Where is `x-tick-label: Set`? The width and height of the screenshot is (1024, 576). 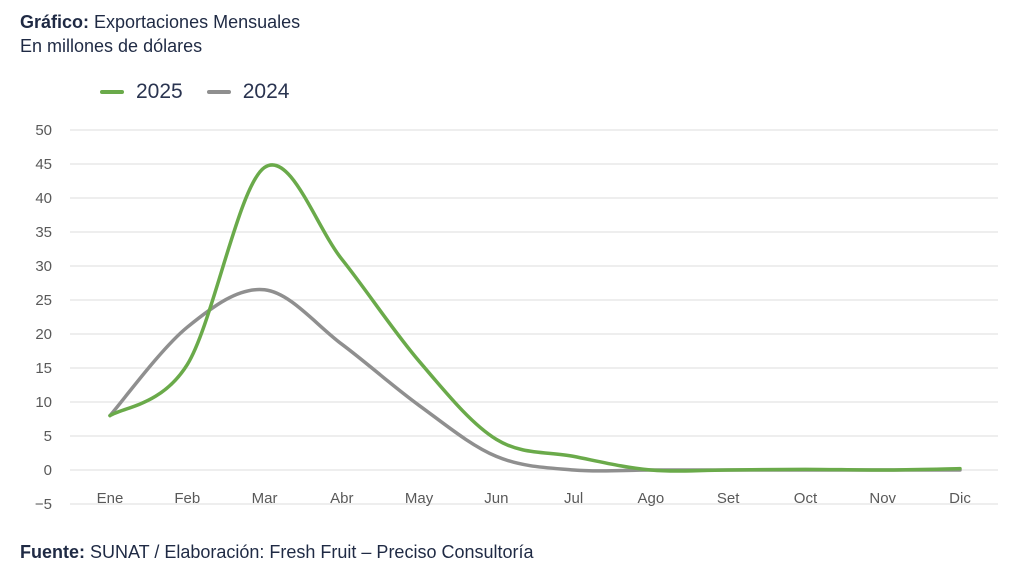
x-tick-label: Set is located at coordinates (728, 498).